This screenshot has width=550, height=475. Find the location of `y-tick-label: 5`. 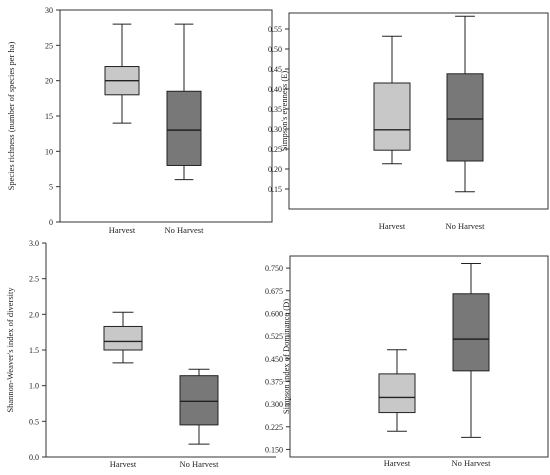

y-tick-label: 5 is located at coordinates (51, 187).